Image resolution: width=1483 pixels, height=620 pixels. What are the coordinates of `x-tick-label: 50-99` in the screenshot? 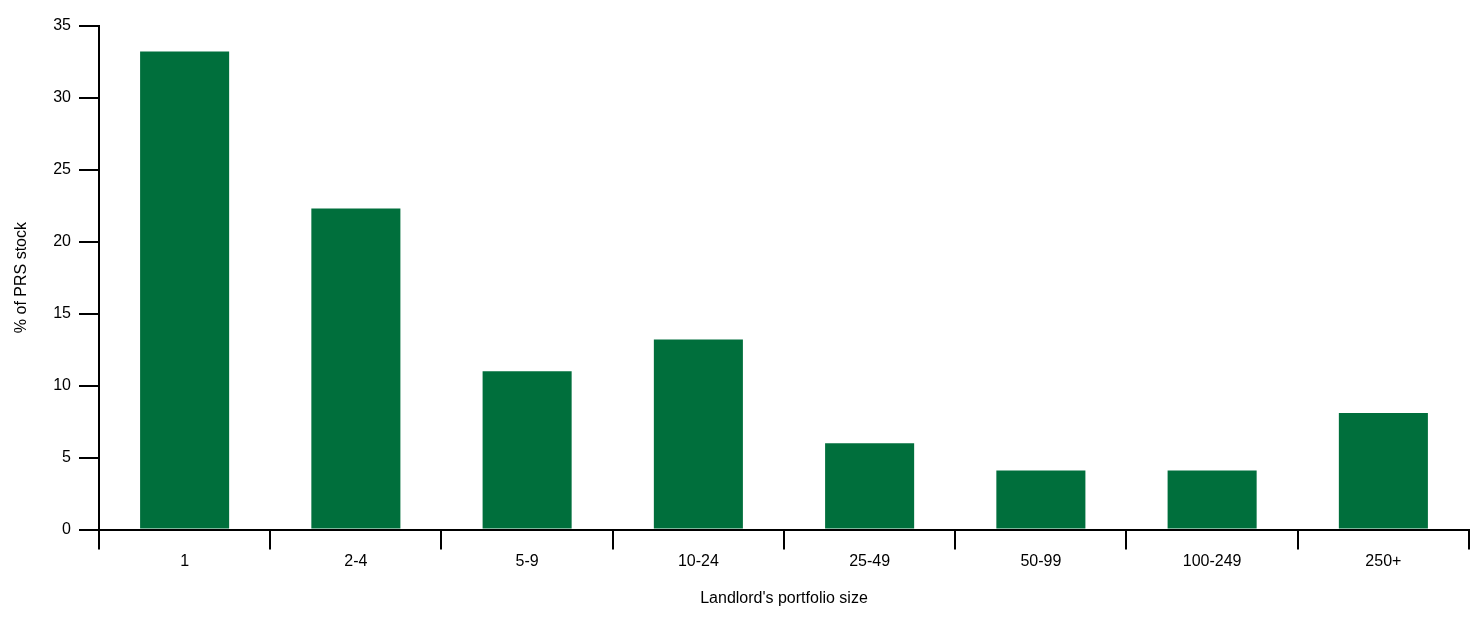 It's located at (1041, 560).